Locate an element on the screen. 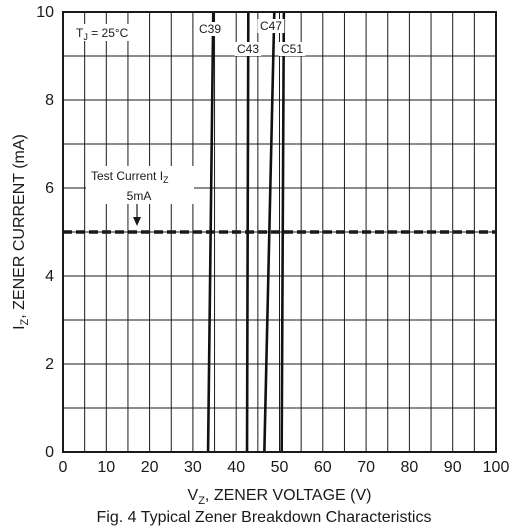 This screenshot has height=532, width=528. x-tick-label: 90 is located at coordinates (453, 467).